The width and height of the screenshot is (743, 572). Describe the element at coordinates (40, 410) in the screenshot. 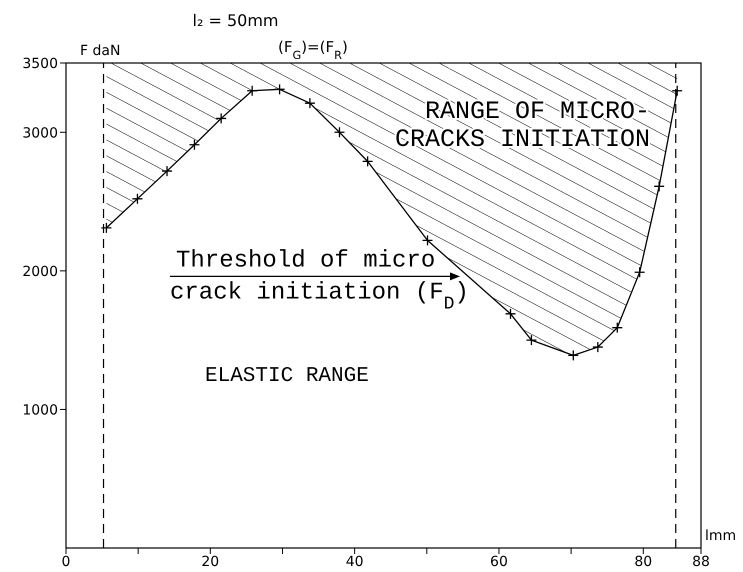

I see `y-tick-label: 1000` at that location.